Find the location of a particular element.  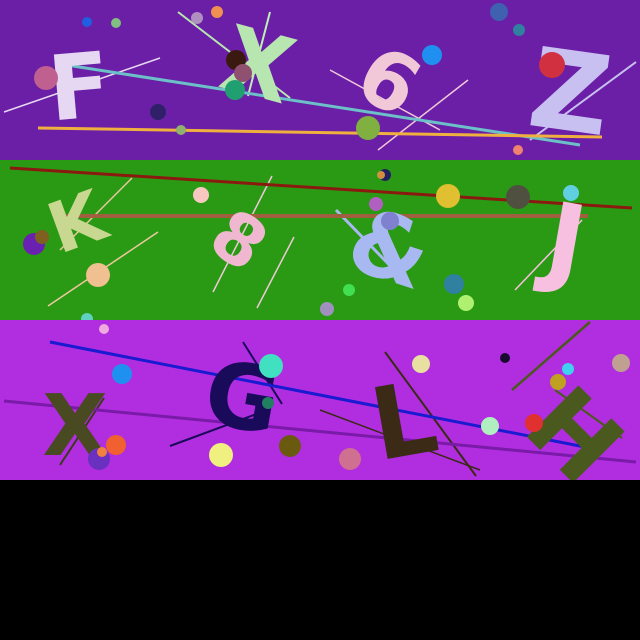

captcha-glyph: Z is located at coordinates (570, 92).